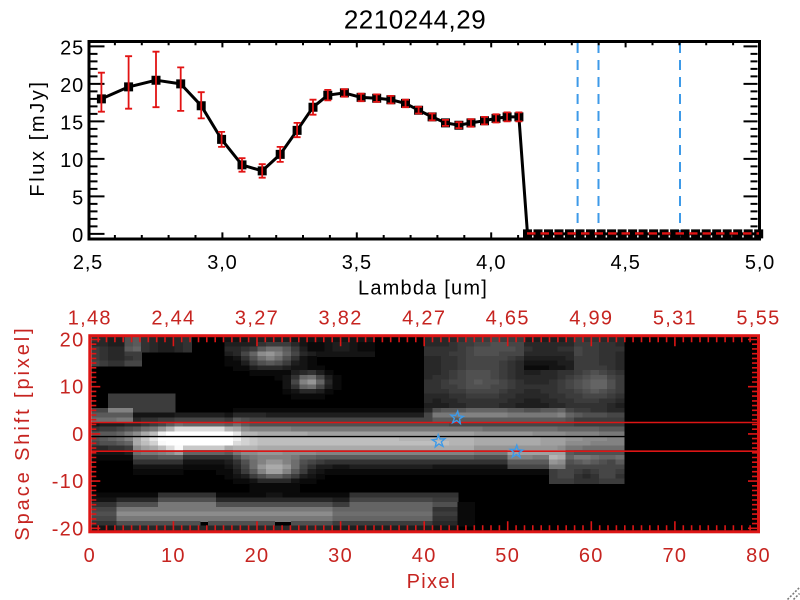 The image size is (800, 600). What do you see at coordinates (68, 529) in the screenshot?
I see `svg-text: -20` at bounding box center [68, 529].